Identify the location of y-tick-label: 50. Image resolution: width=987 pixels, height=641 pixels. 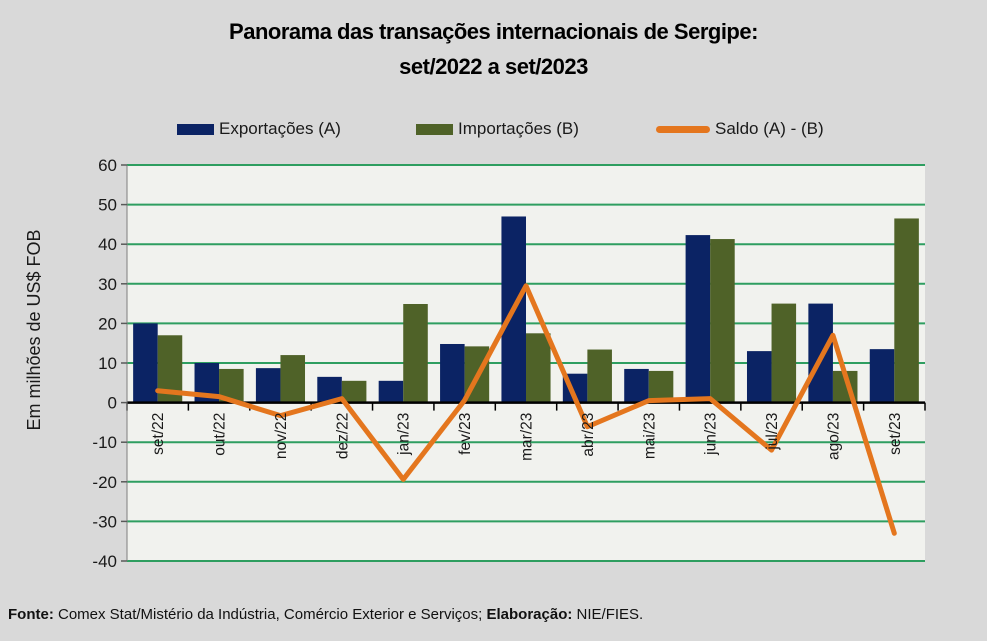
(107, 205).